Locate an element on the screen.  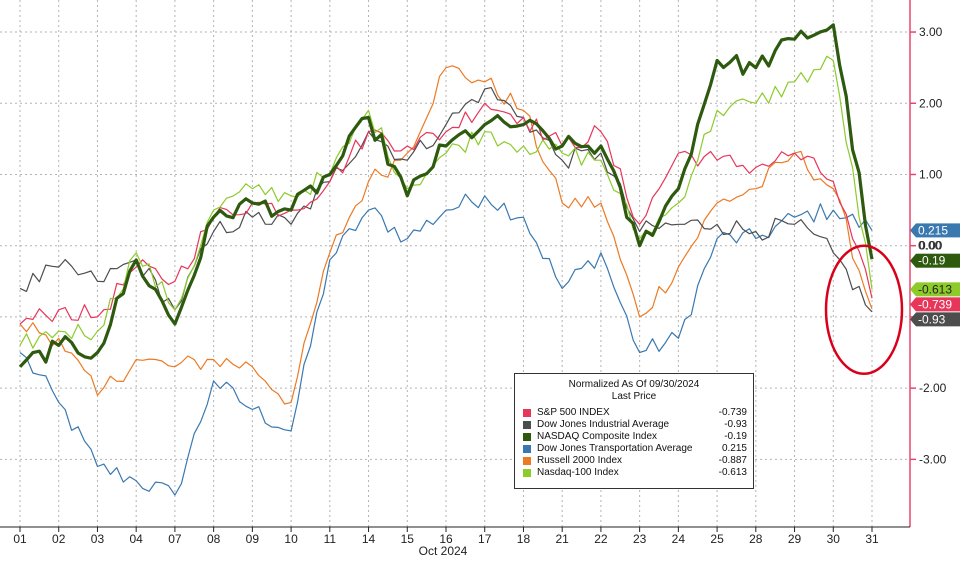
x-tick-label: 31 is located at coordinates (872, 539).